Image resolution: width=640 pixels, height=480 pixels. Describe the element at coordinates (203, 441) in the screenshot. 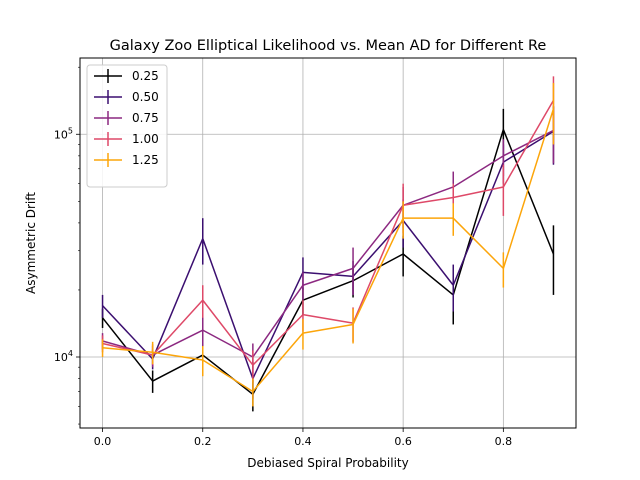

I see `x-tick-label: 0.2` at that location.